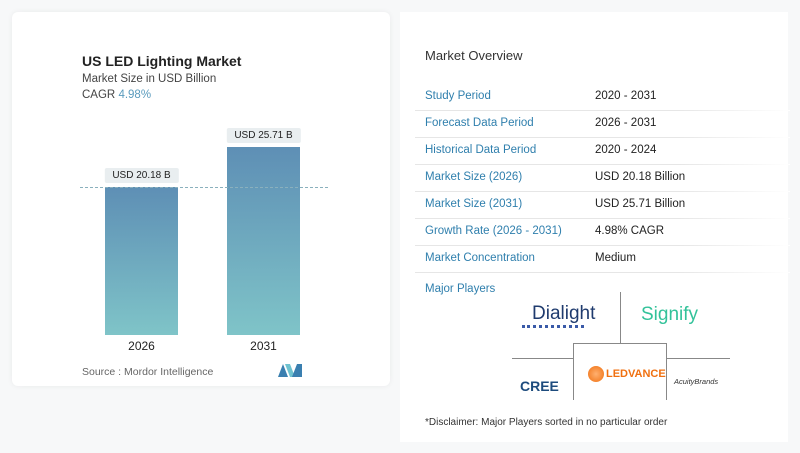  I want to click on row-value: 2020 - 2024, so click(626, 150).